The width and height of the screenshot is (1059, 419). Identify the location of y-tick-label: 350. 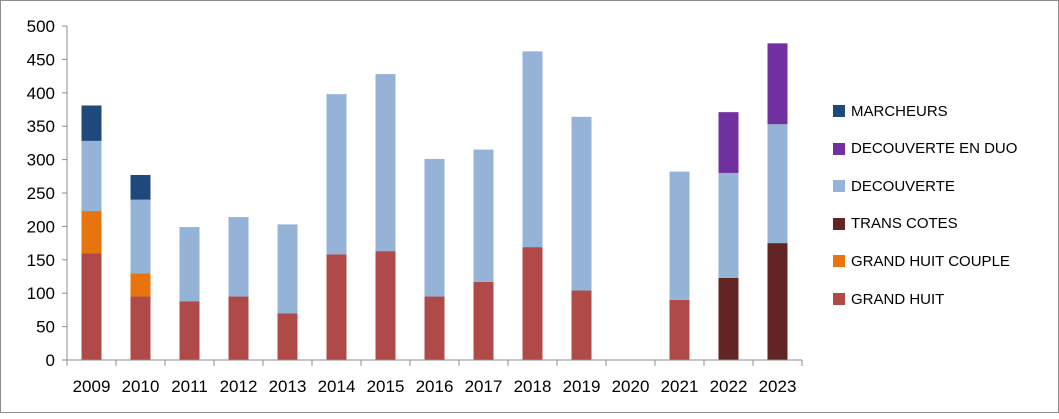
(41, 126).